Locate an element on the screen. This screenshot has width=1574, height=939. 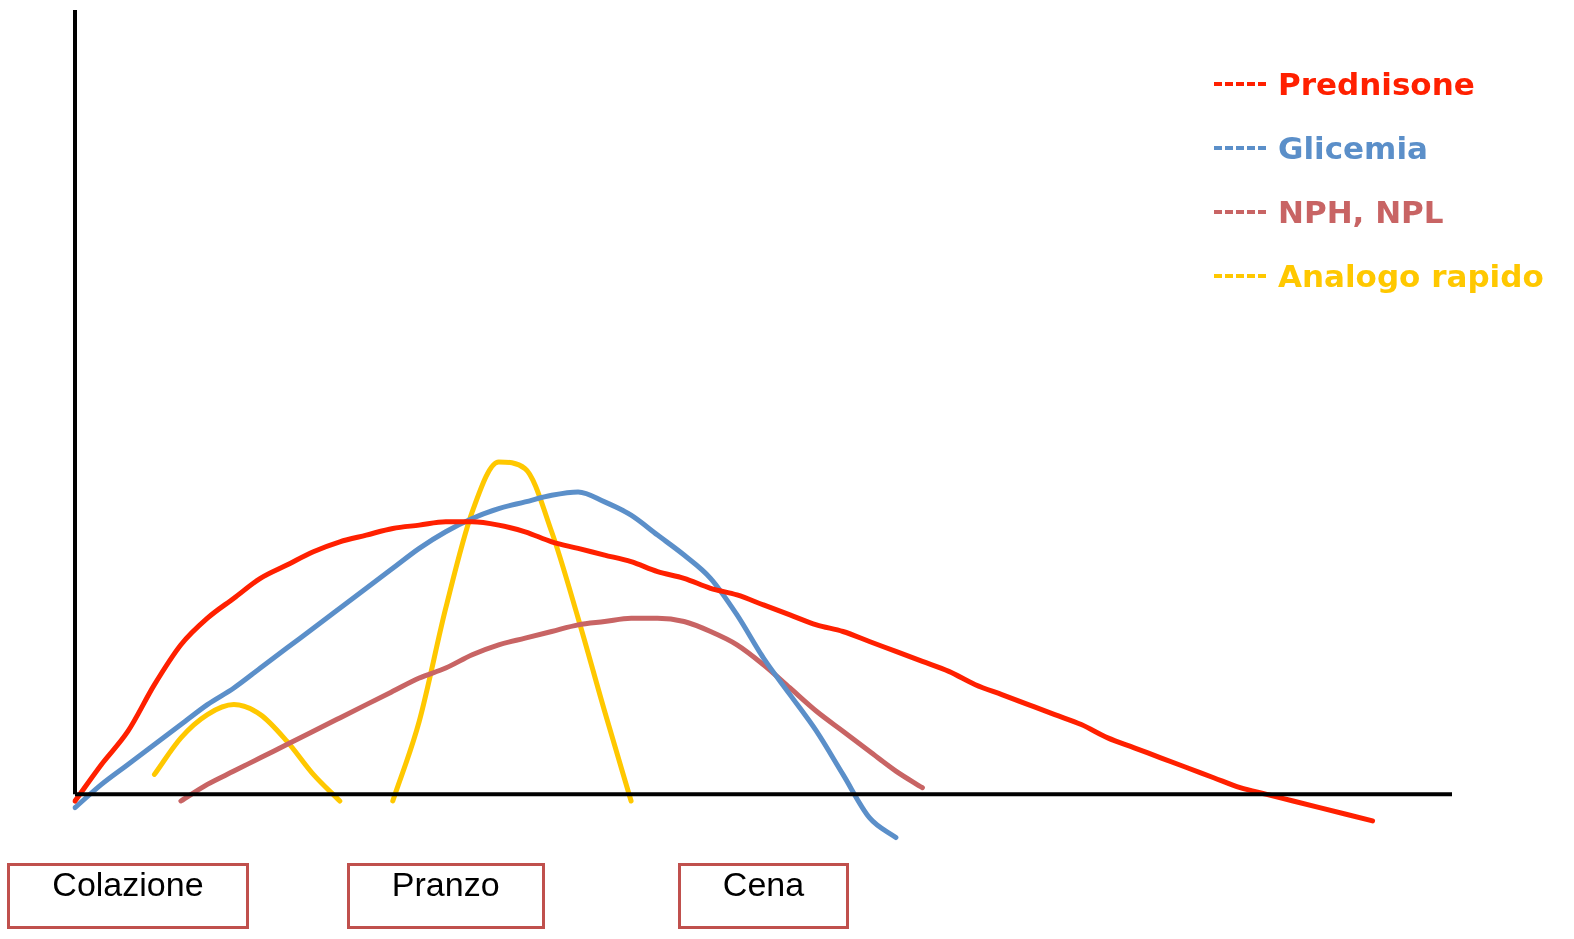
x-tick-label: Colazione is located at coordinates (128, 883).